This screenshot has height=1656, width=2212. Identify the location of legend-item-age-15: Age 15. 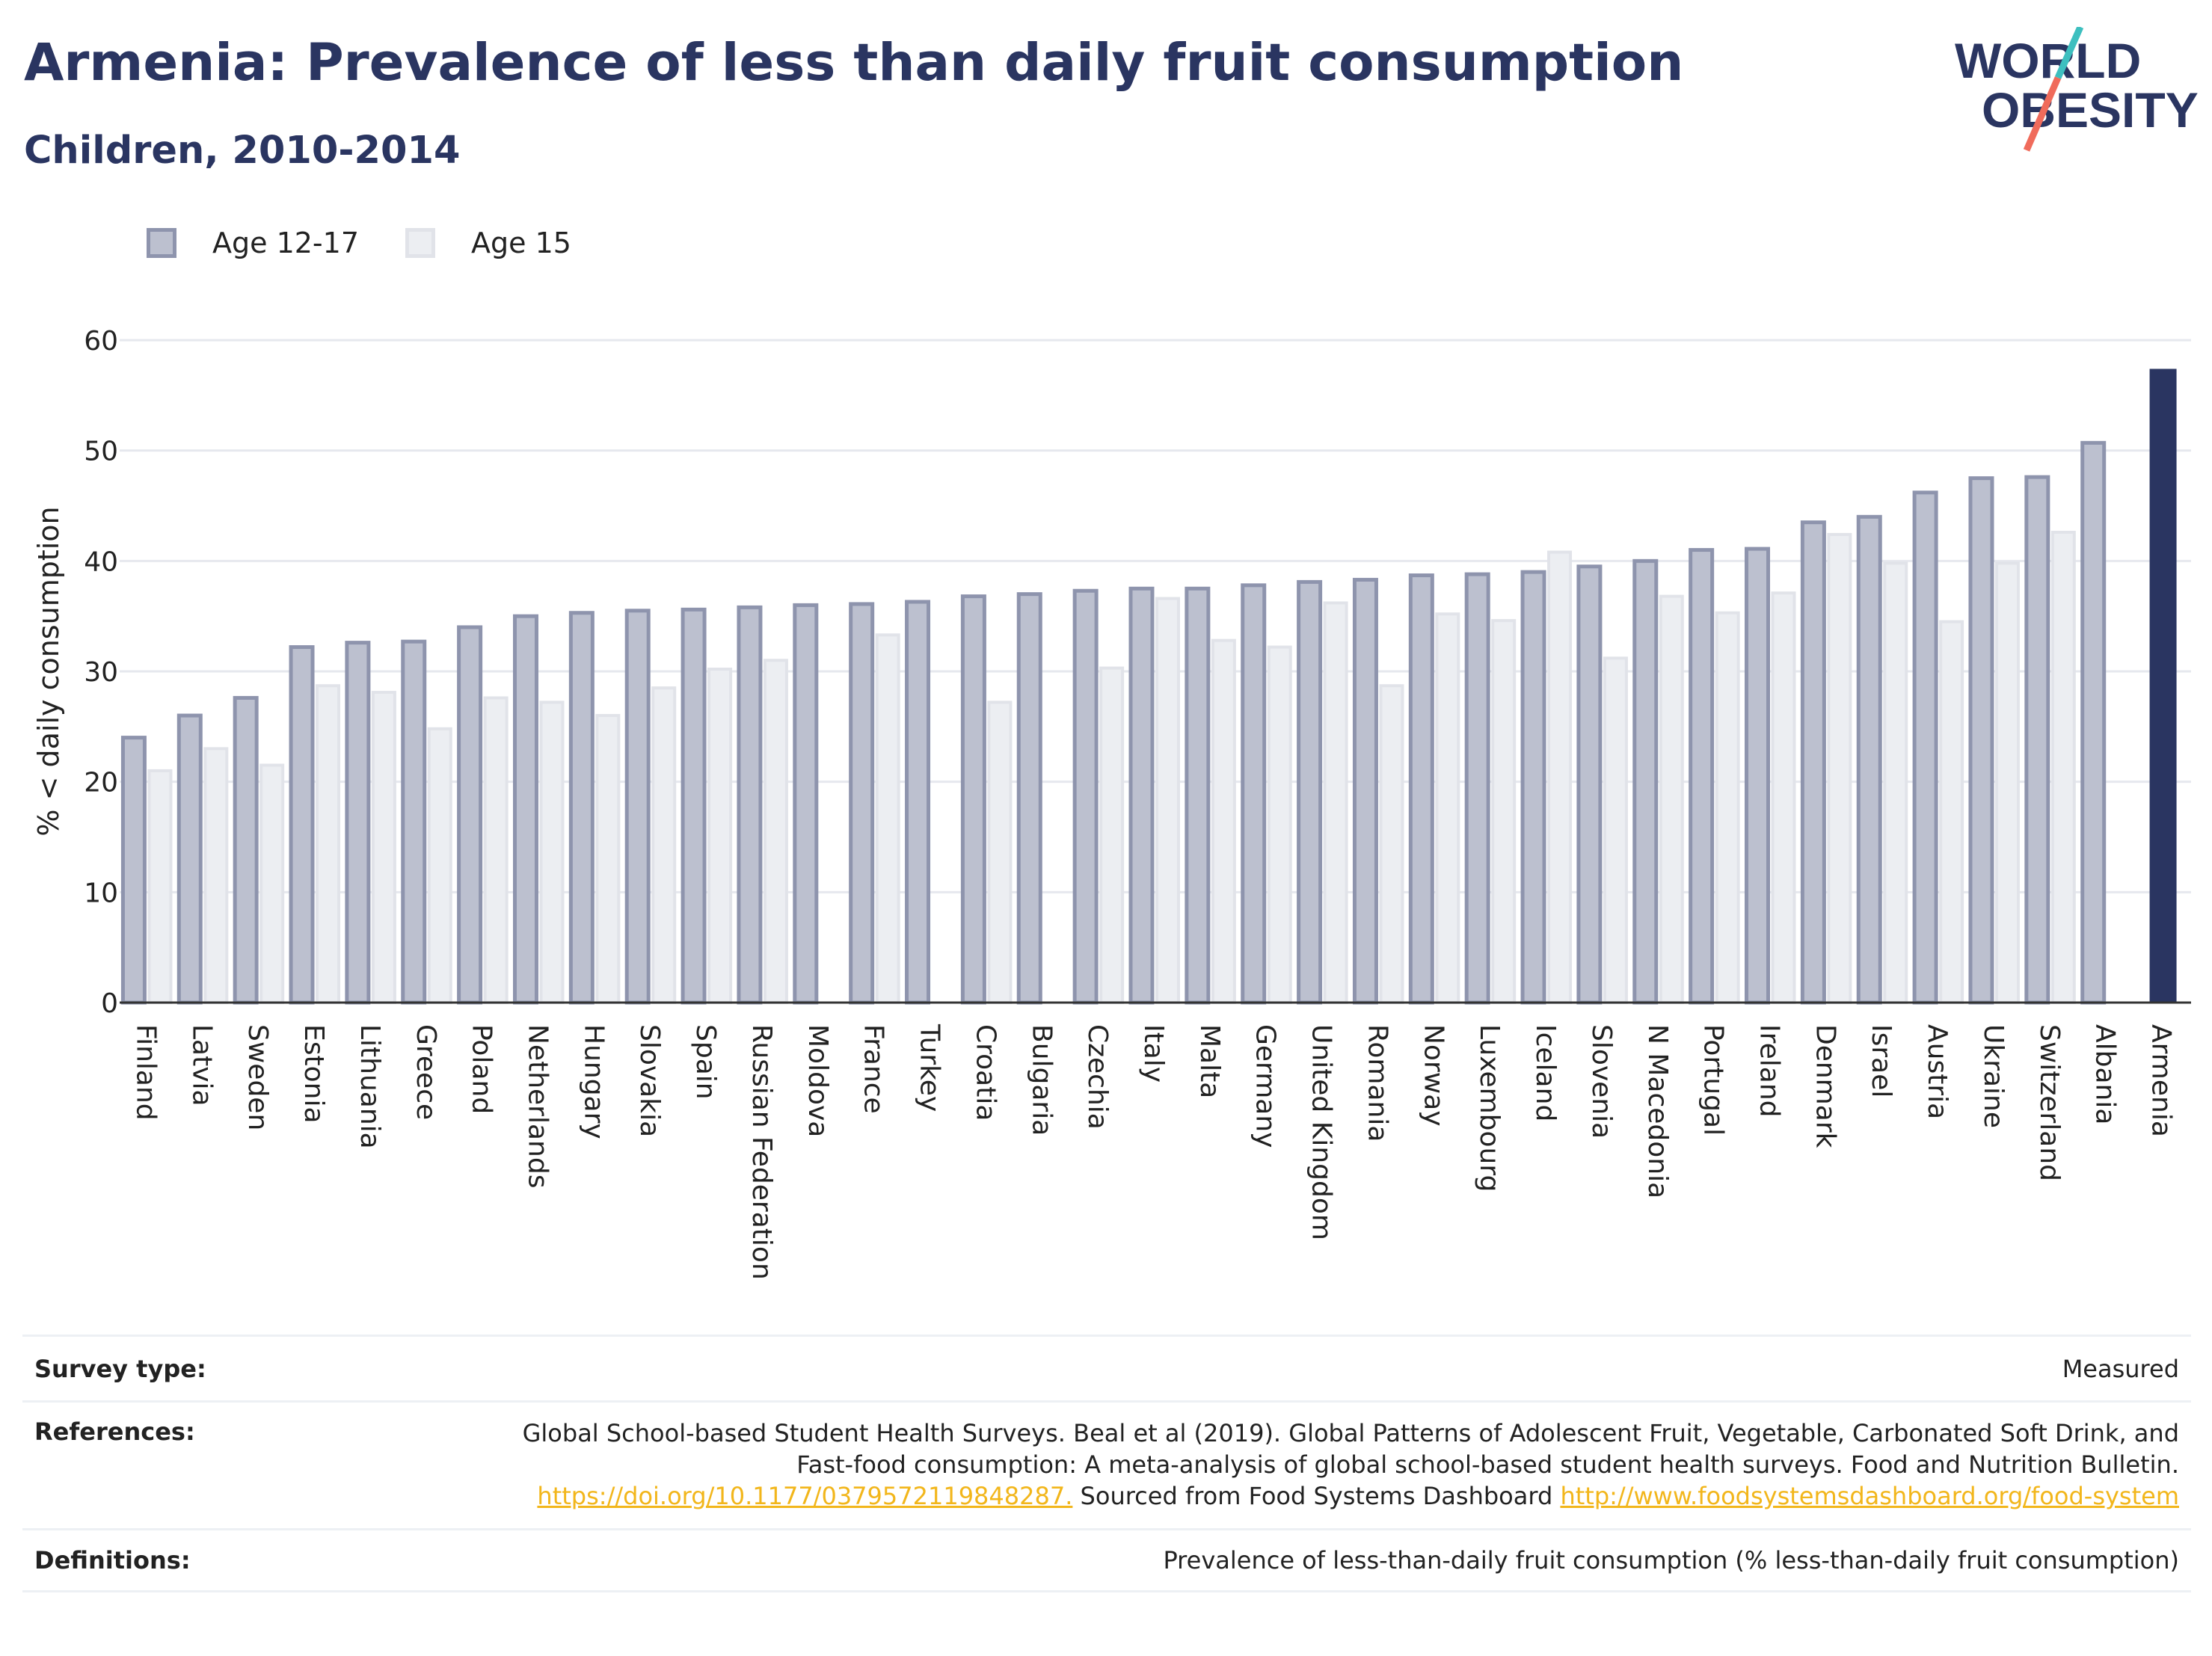
(488, 243).